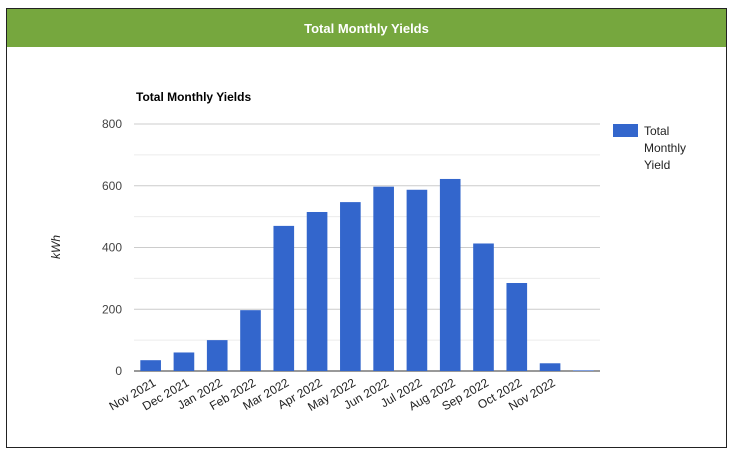 The width and height of the screenshot is (735, 456). I want to click on y-tick-label: 800, so click(112, 124).